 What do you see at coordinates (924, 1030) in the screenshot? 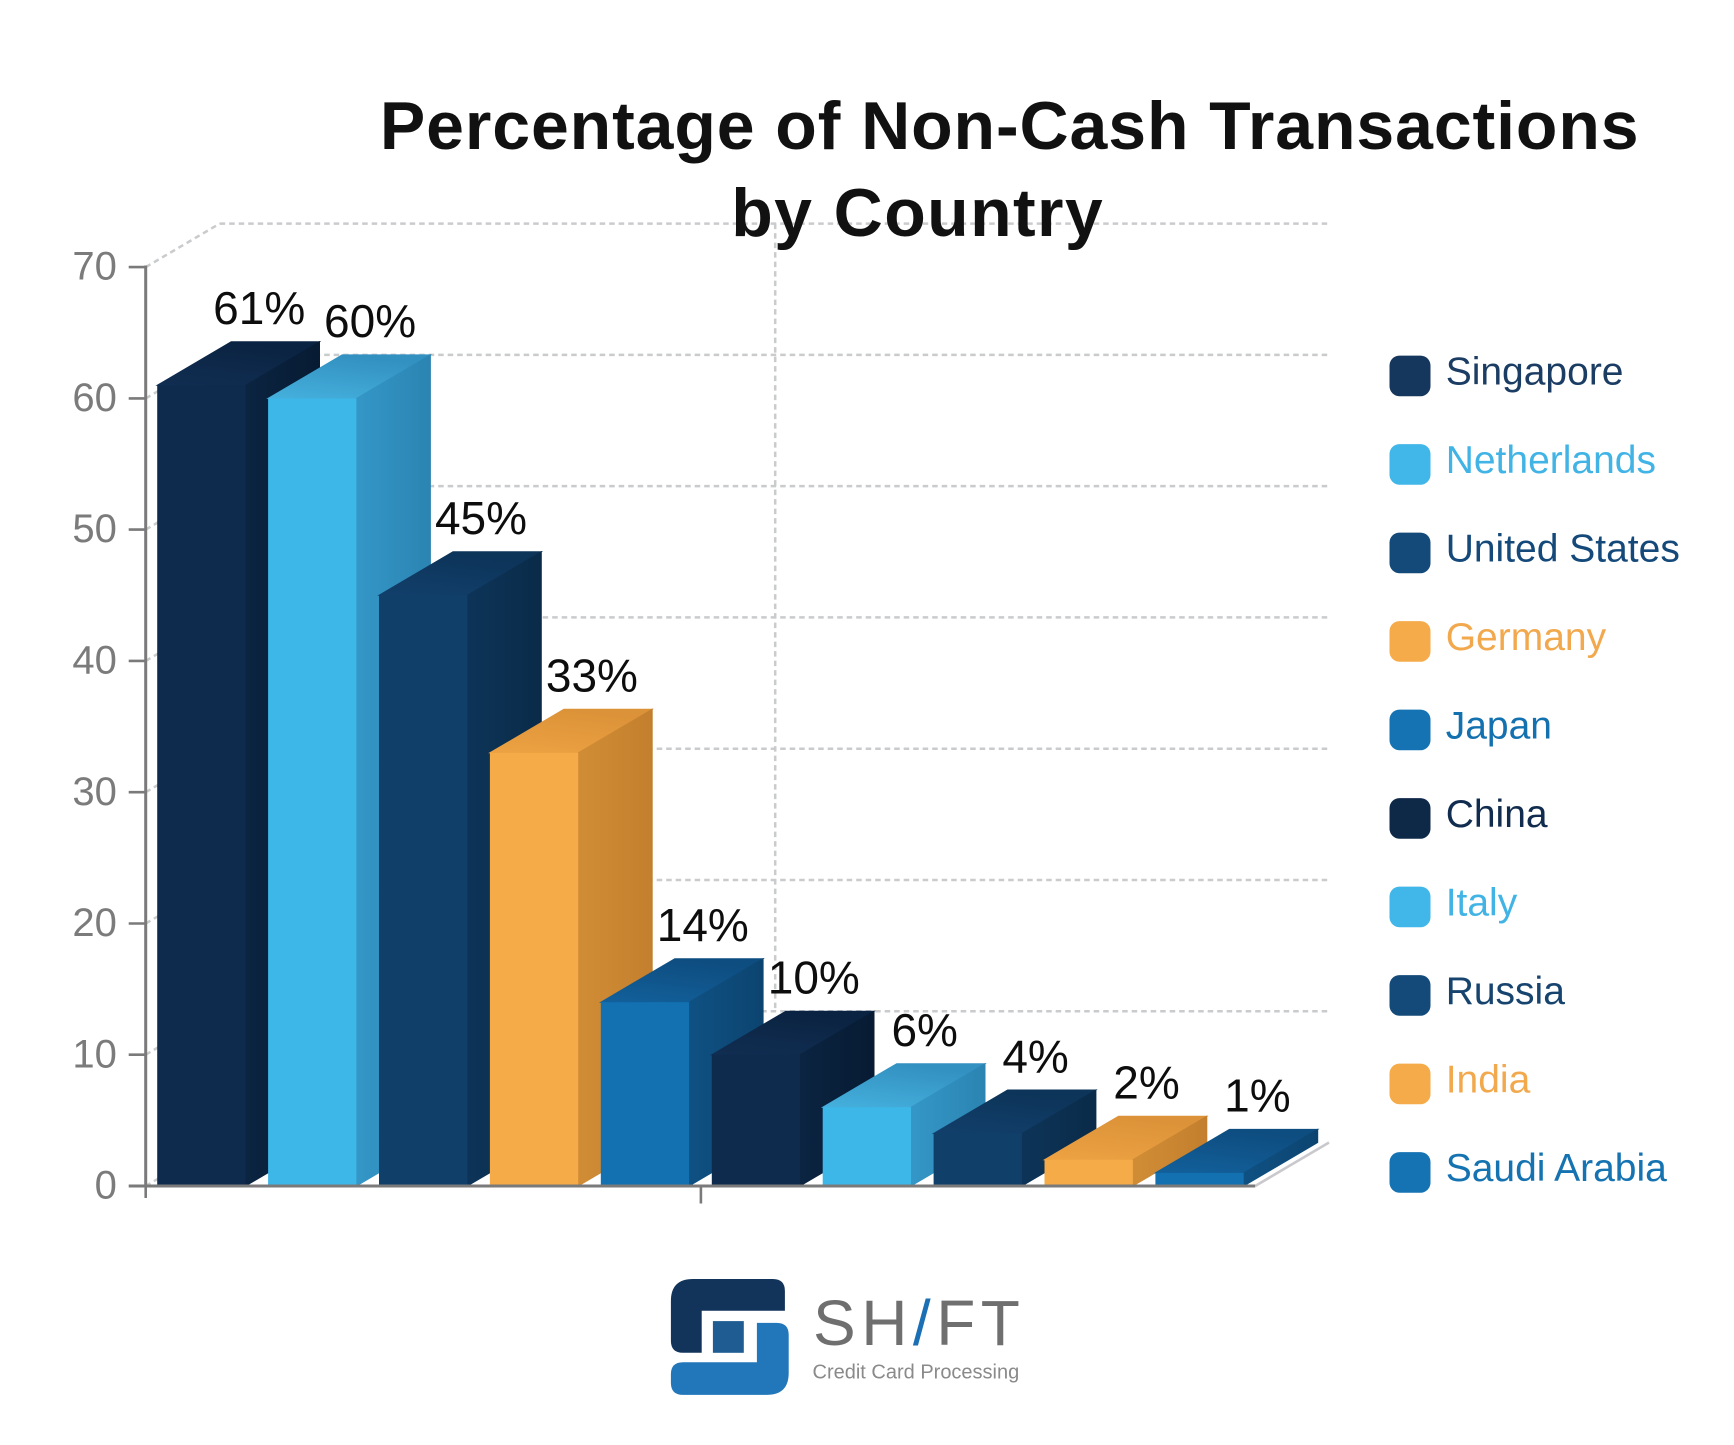
I see `svg-text: 6%` at bounding box center [924, 1030].